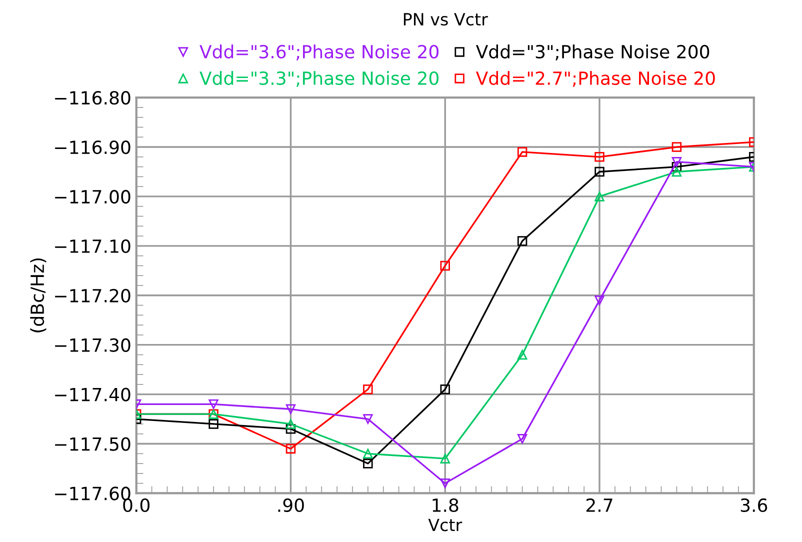 Image resolution: width=802 pixels, height=542 pixels. Describe the element at coordinates (92, 395) in the screenshot. I see `y-tick-label: −117.40` at that location.